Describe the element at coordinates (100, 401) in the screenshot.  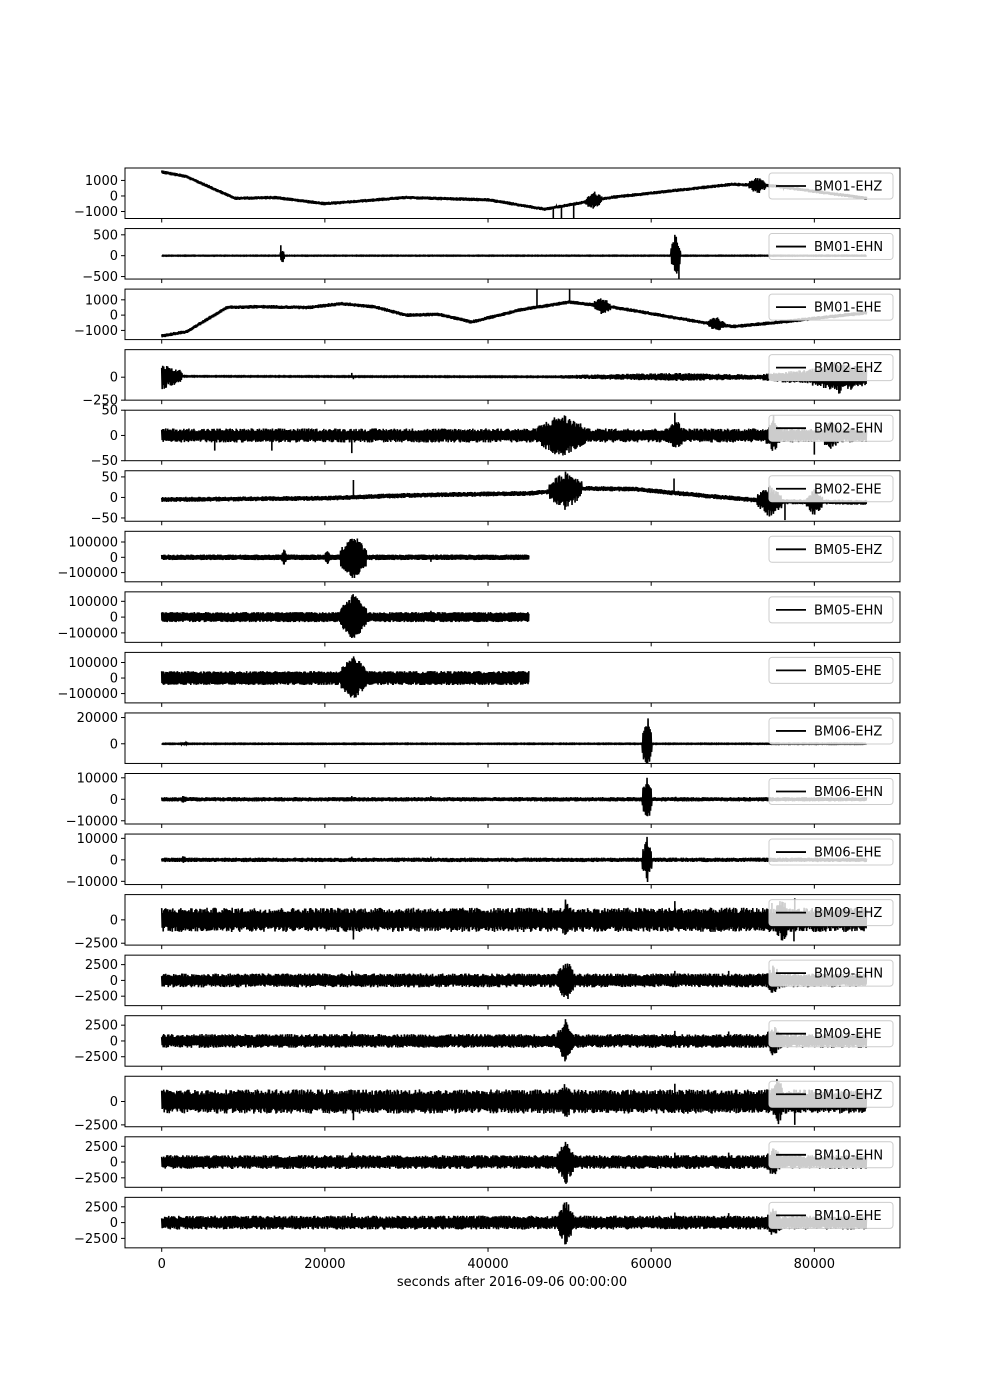
I see `y-tick-label: −250` at that location.